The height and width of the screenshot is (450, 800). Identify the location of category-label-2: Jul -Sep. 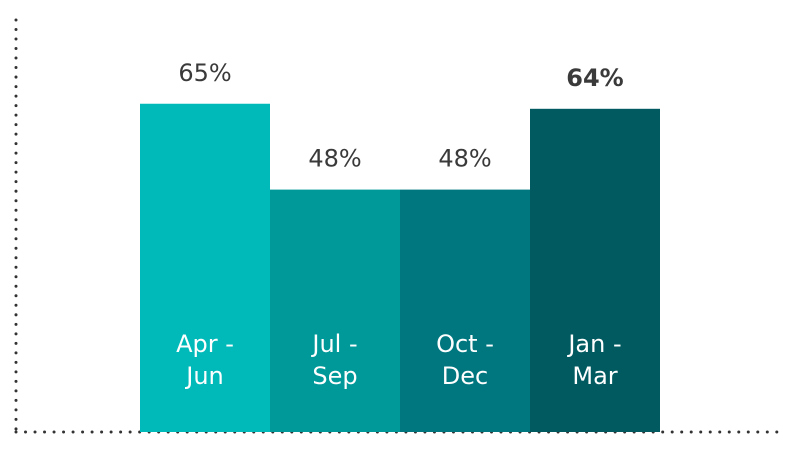
(333, 360).